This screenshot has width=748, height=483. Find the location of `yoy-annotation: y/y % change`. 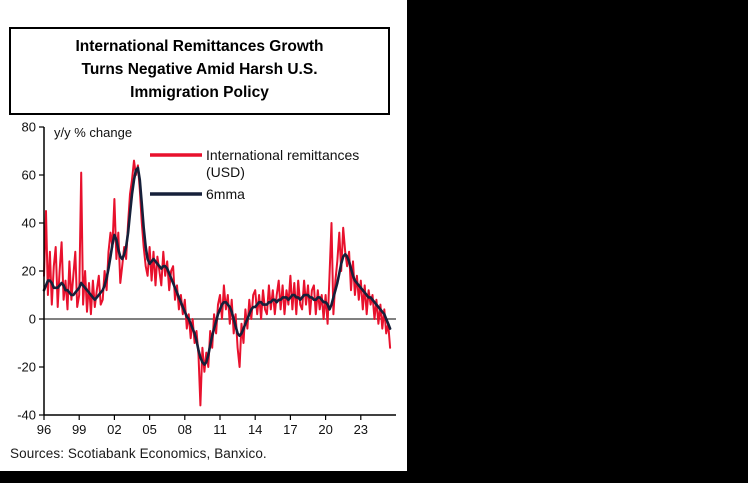

yoy-annotation: y/y % change is located at coordinates (93, 132).